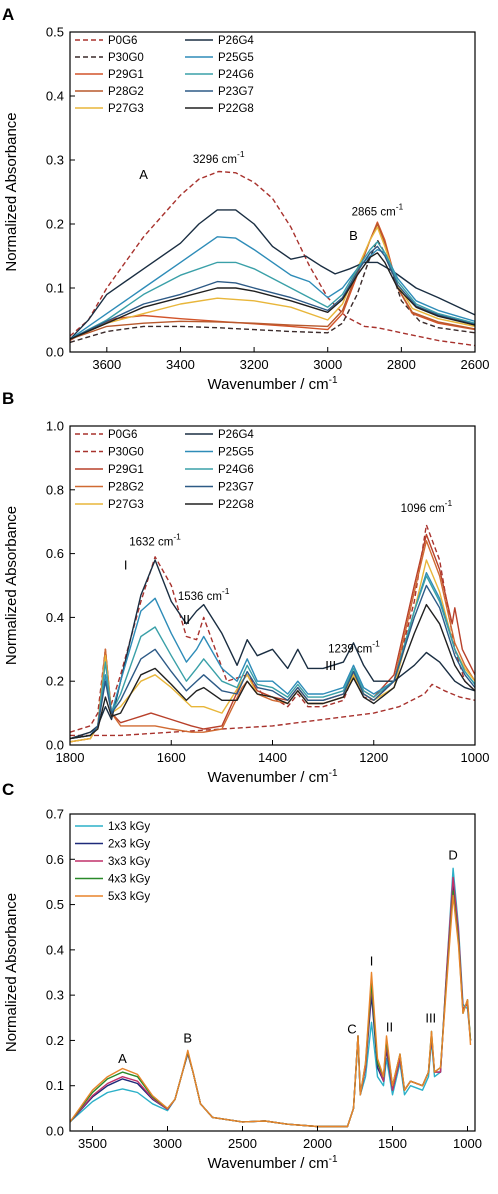 Image resolution: width=498 pixels, height=1194 pixels. What do you see at coordinates (242, 1143) in the screenshot?
I see `x-tick-label: 2500` at bounding box center [242, 1143].